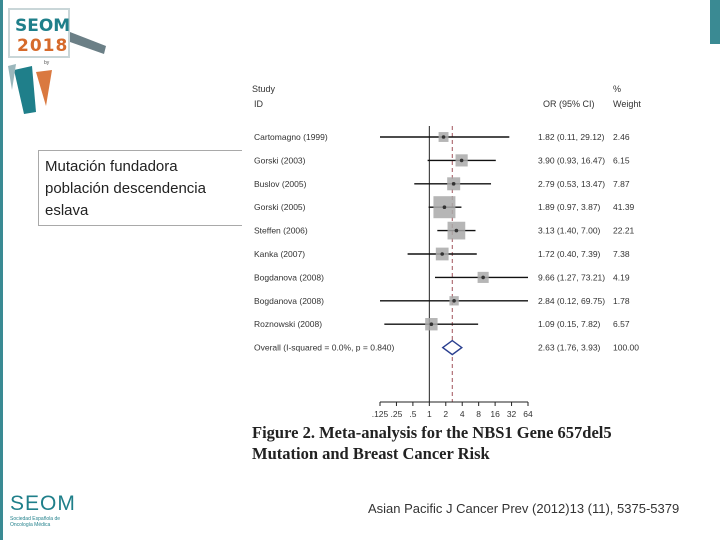  Describe the element at coordinates (47, 63) in the screenshot. I see `logo-small-text: by` at that location.